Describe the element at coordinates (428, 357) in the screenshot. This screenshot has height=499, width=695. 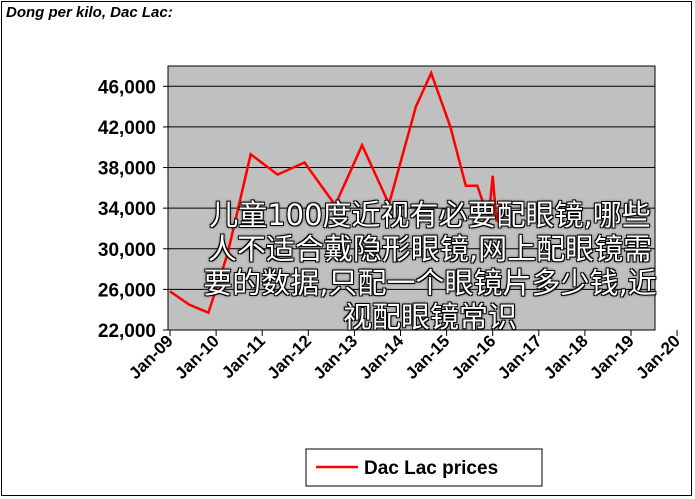
I see `x-tick-label: Jan-15` at that location.